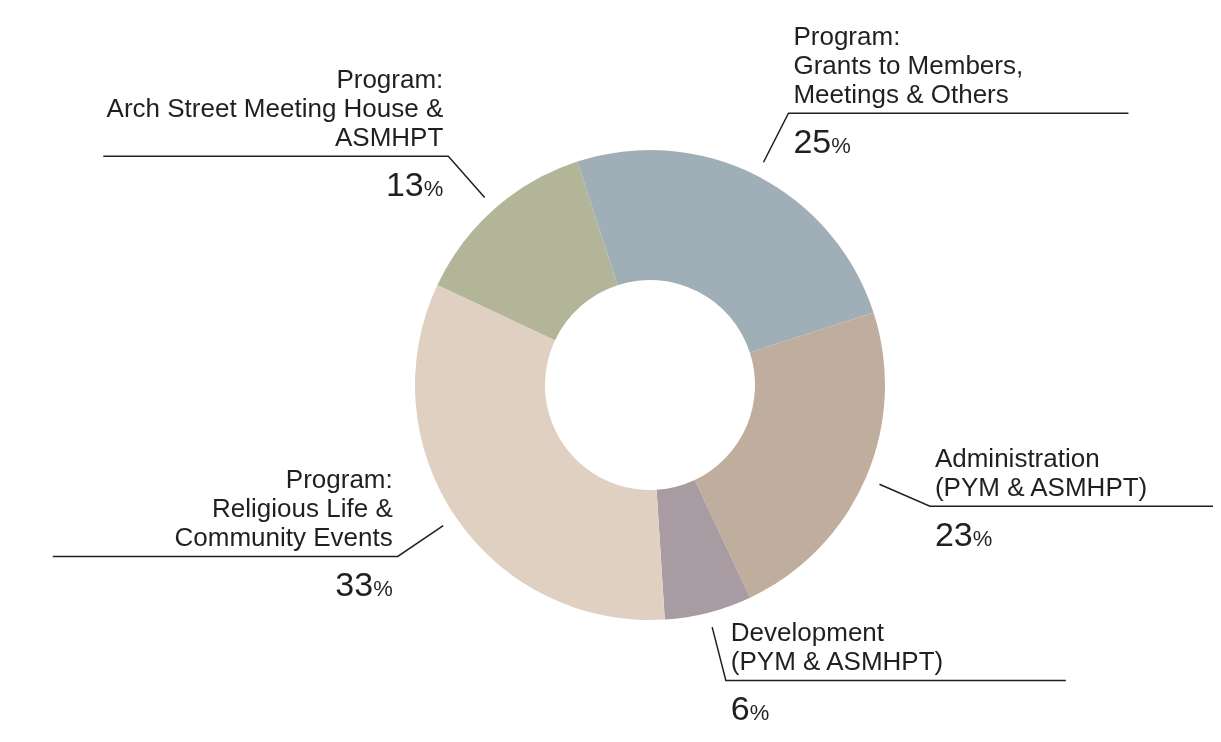 This screenshot has height=742, width=1221. What do you see at coordinates (1041, 473) in the screenshot?
I see `slice-label: Administration (PYM & ASMHPT)` at bounding box center [1041, 473].